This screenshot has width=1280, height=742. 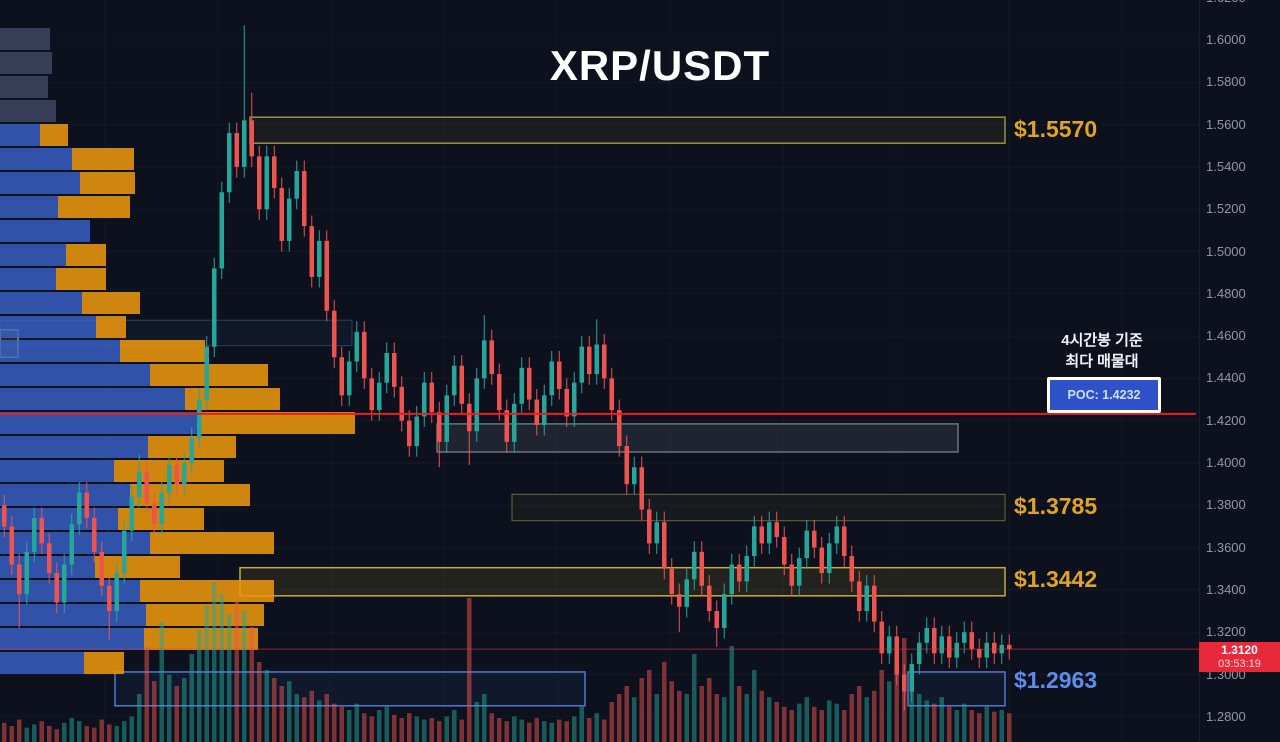 I want to click on price-axis-label: 1.5800, so click(x=1226, y=82).